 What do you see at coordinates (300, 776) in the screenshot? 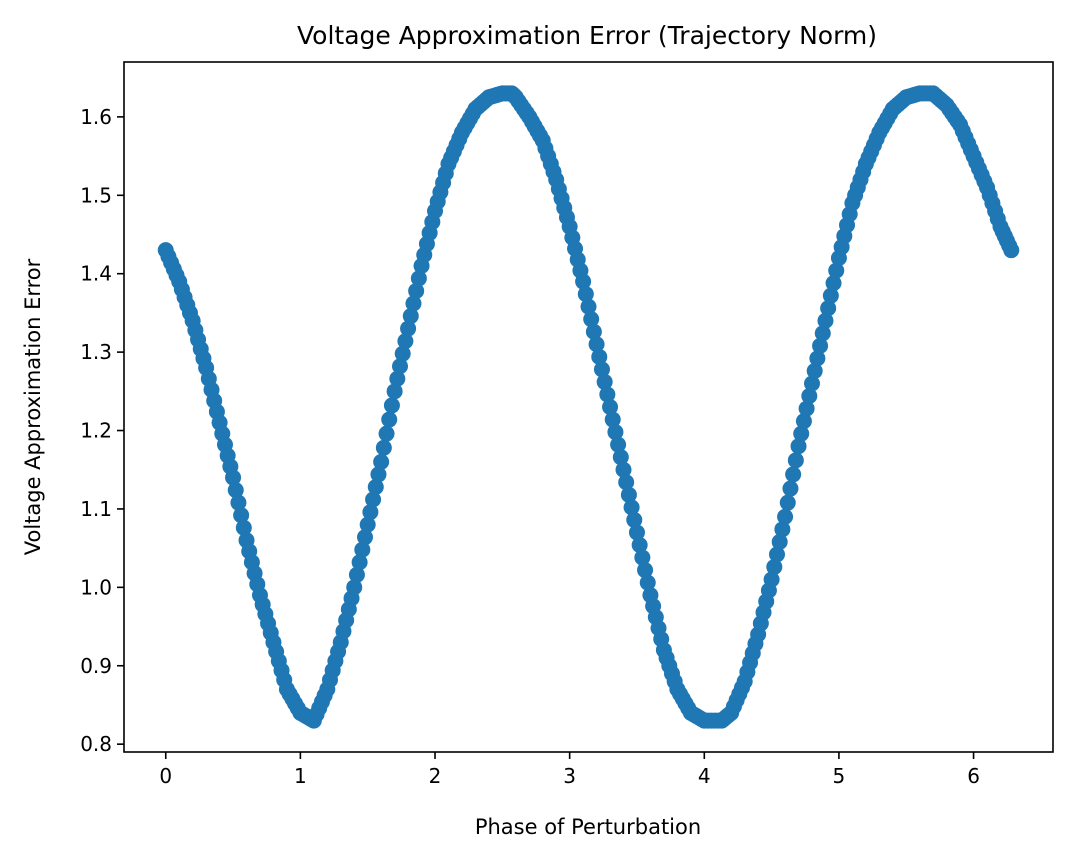
I see `x-tick-label: 1` at bounding box center [300, 776].